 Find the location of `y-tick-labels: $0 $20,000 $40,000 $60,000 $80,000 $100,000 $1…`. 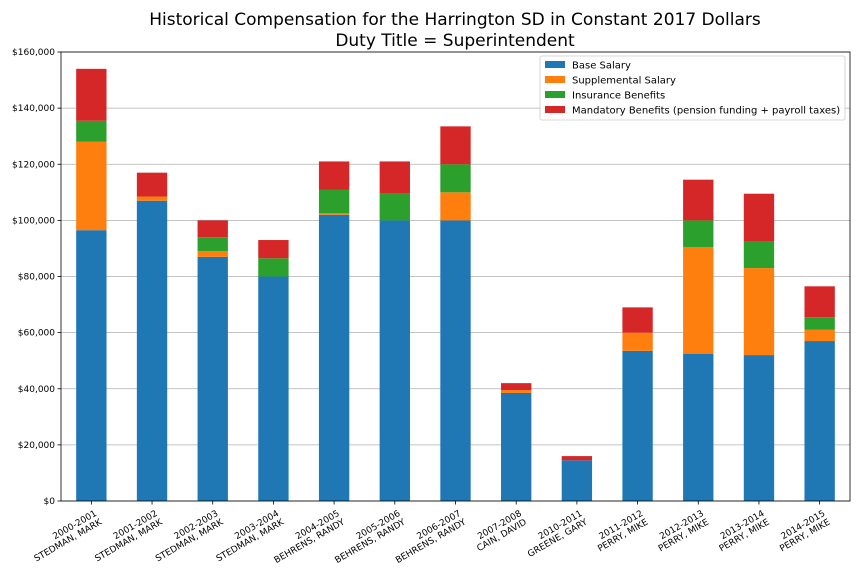

y-tick-labels: $0 $20,000 $40,000 $60,000 $80,000 $100,000 $1… is located at coordinates (36, 277).